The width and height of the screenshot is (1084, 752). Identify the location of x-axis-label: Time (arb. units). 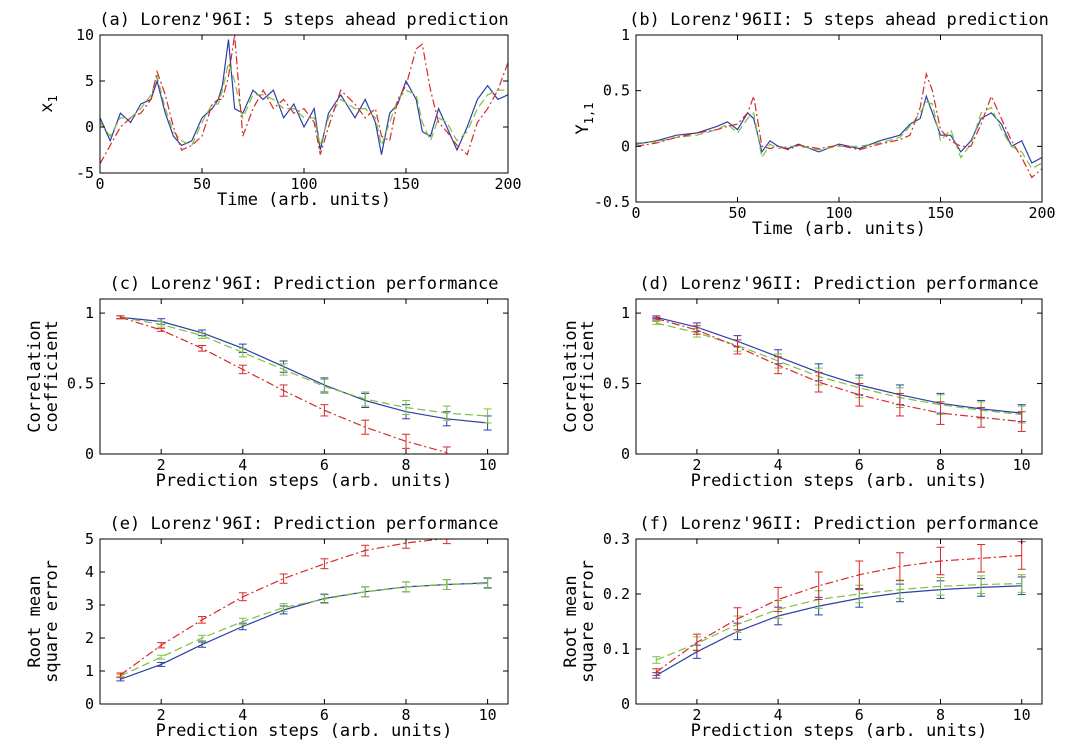
(304, 200).